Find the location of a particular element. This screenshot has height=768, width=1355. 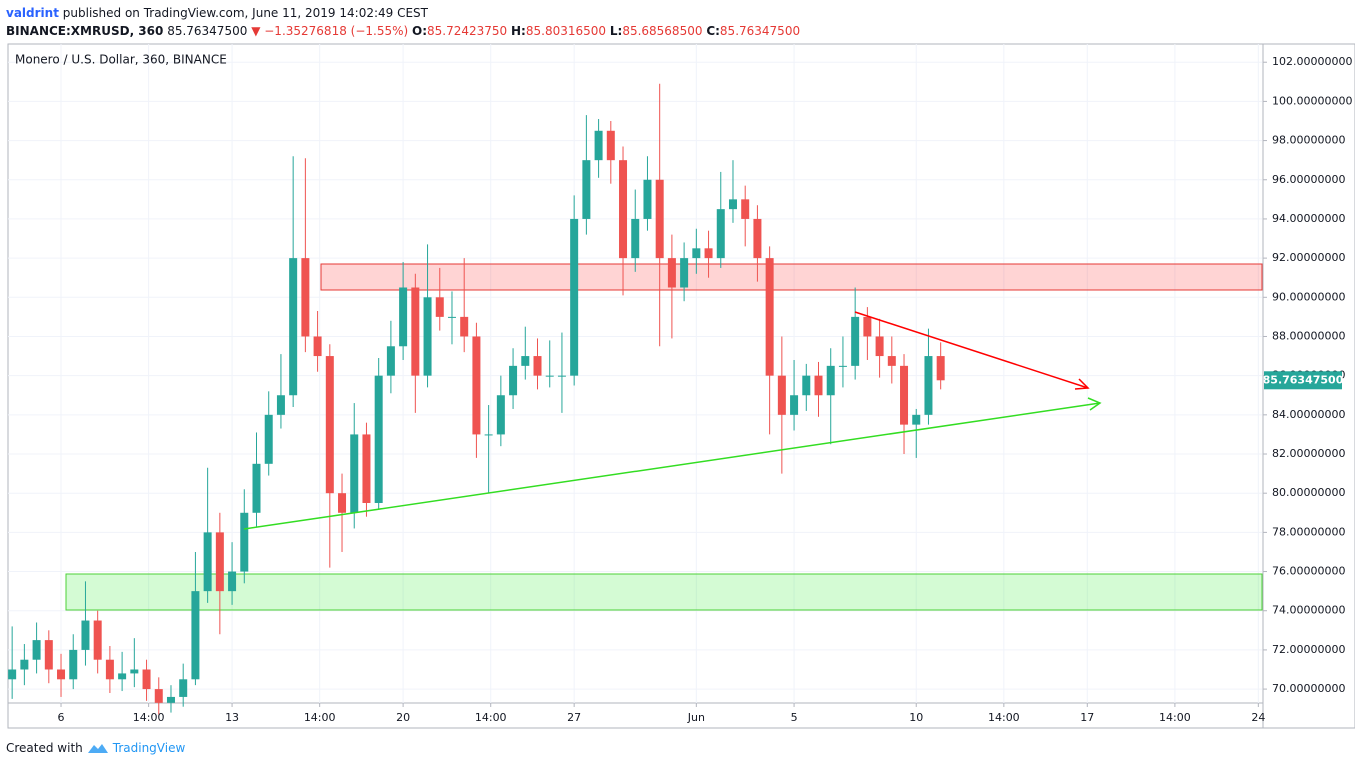

support-trendline is located at coordinates (672, 466).